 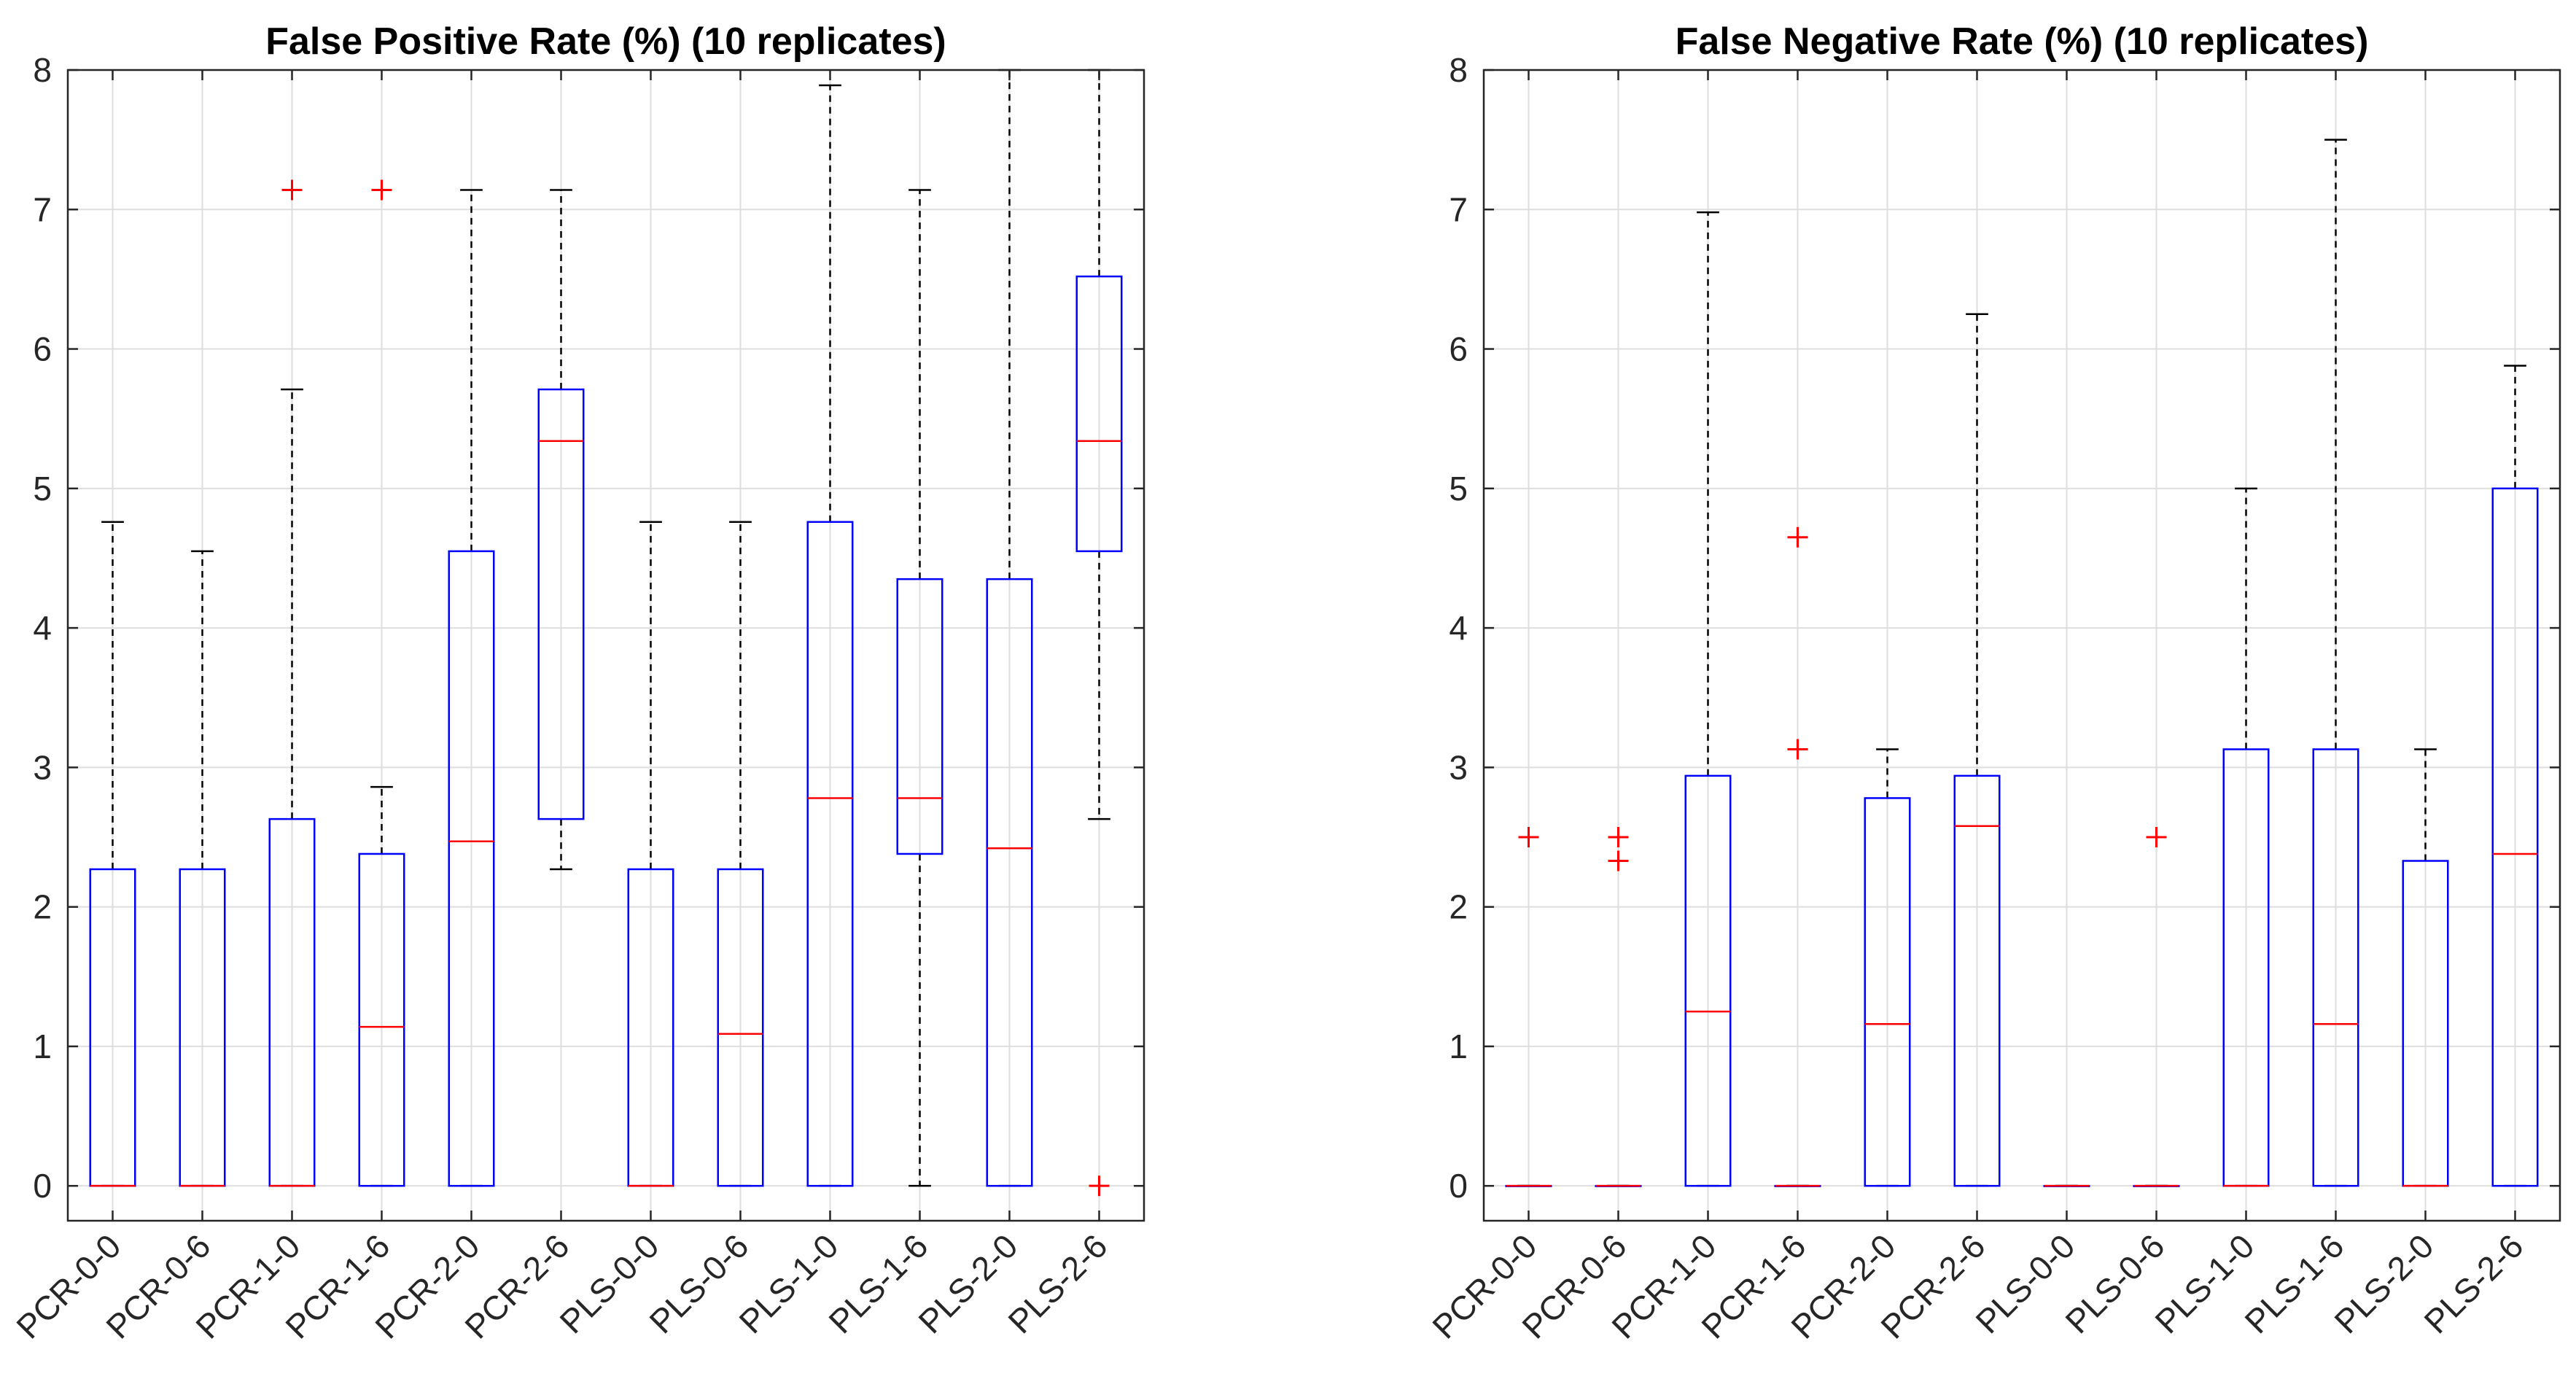 I want to click on chart-title: False Positive Rate (%) (10 replicates), so click(x=605, y=41).